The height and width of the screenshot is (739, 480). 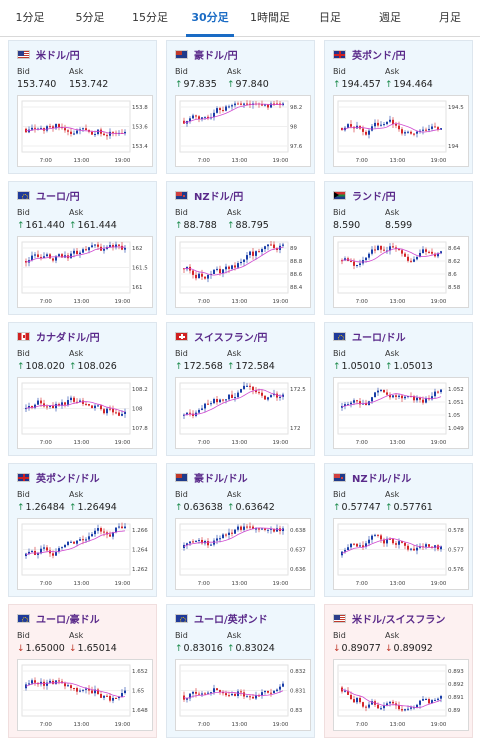 What do you see at coordinates (81, 443) in the screenshot?
I see `x-tick-label: 13:00` at bounding box center [81, 443].